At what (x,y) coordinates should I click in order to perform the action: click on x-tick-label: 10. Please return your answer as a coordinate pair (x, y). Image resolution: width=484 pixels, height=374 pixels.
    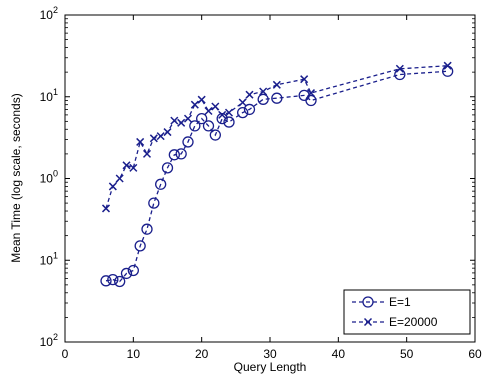
    Looking at the image, I should click on (134, 354).